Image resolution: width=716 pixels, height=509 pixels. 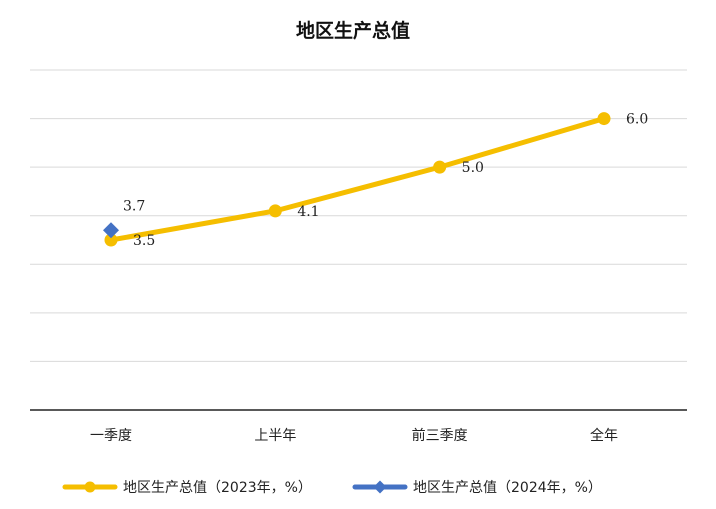 I want to click on data-point-diamond, so click(x=111, y=230).